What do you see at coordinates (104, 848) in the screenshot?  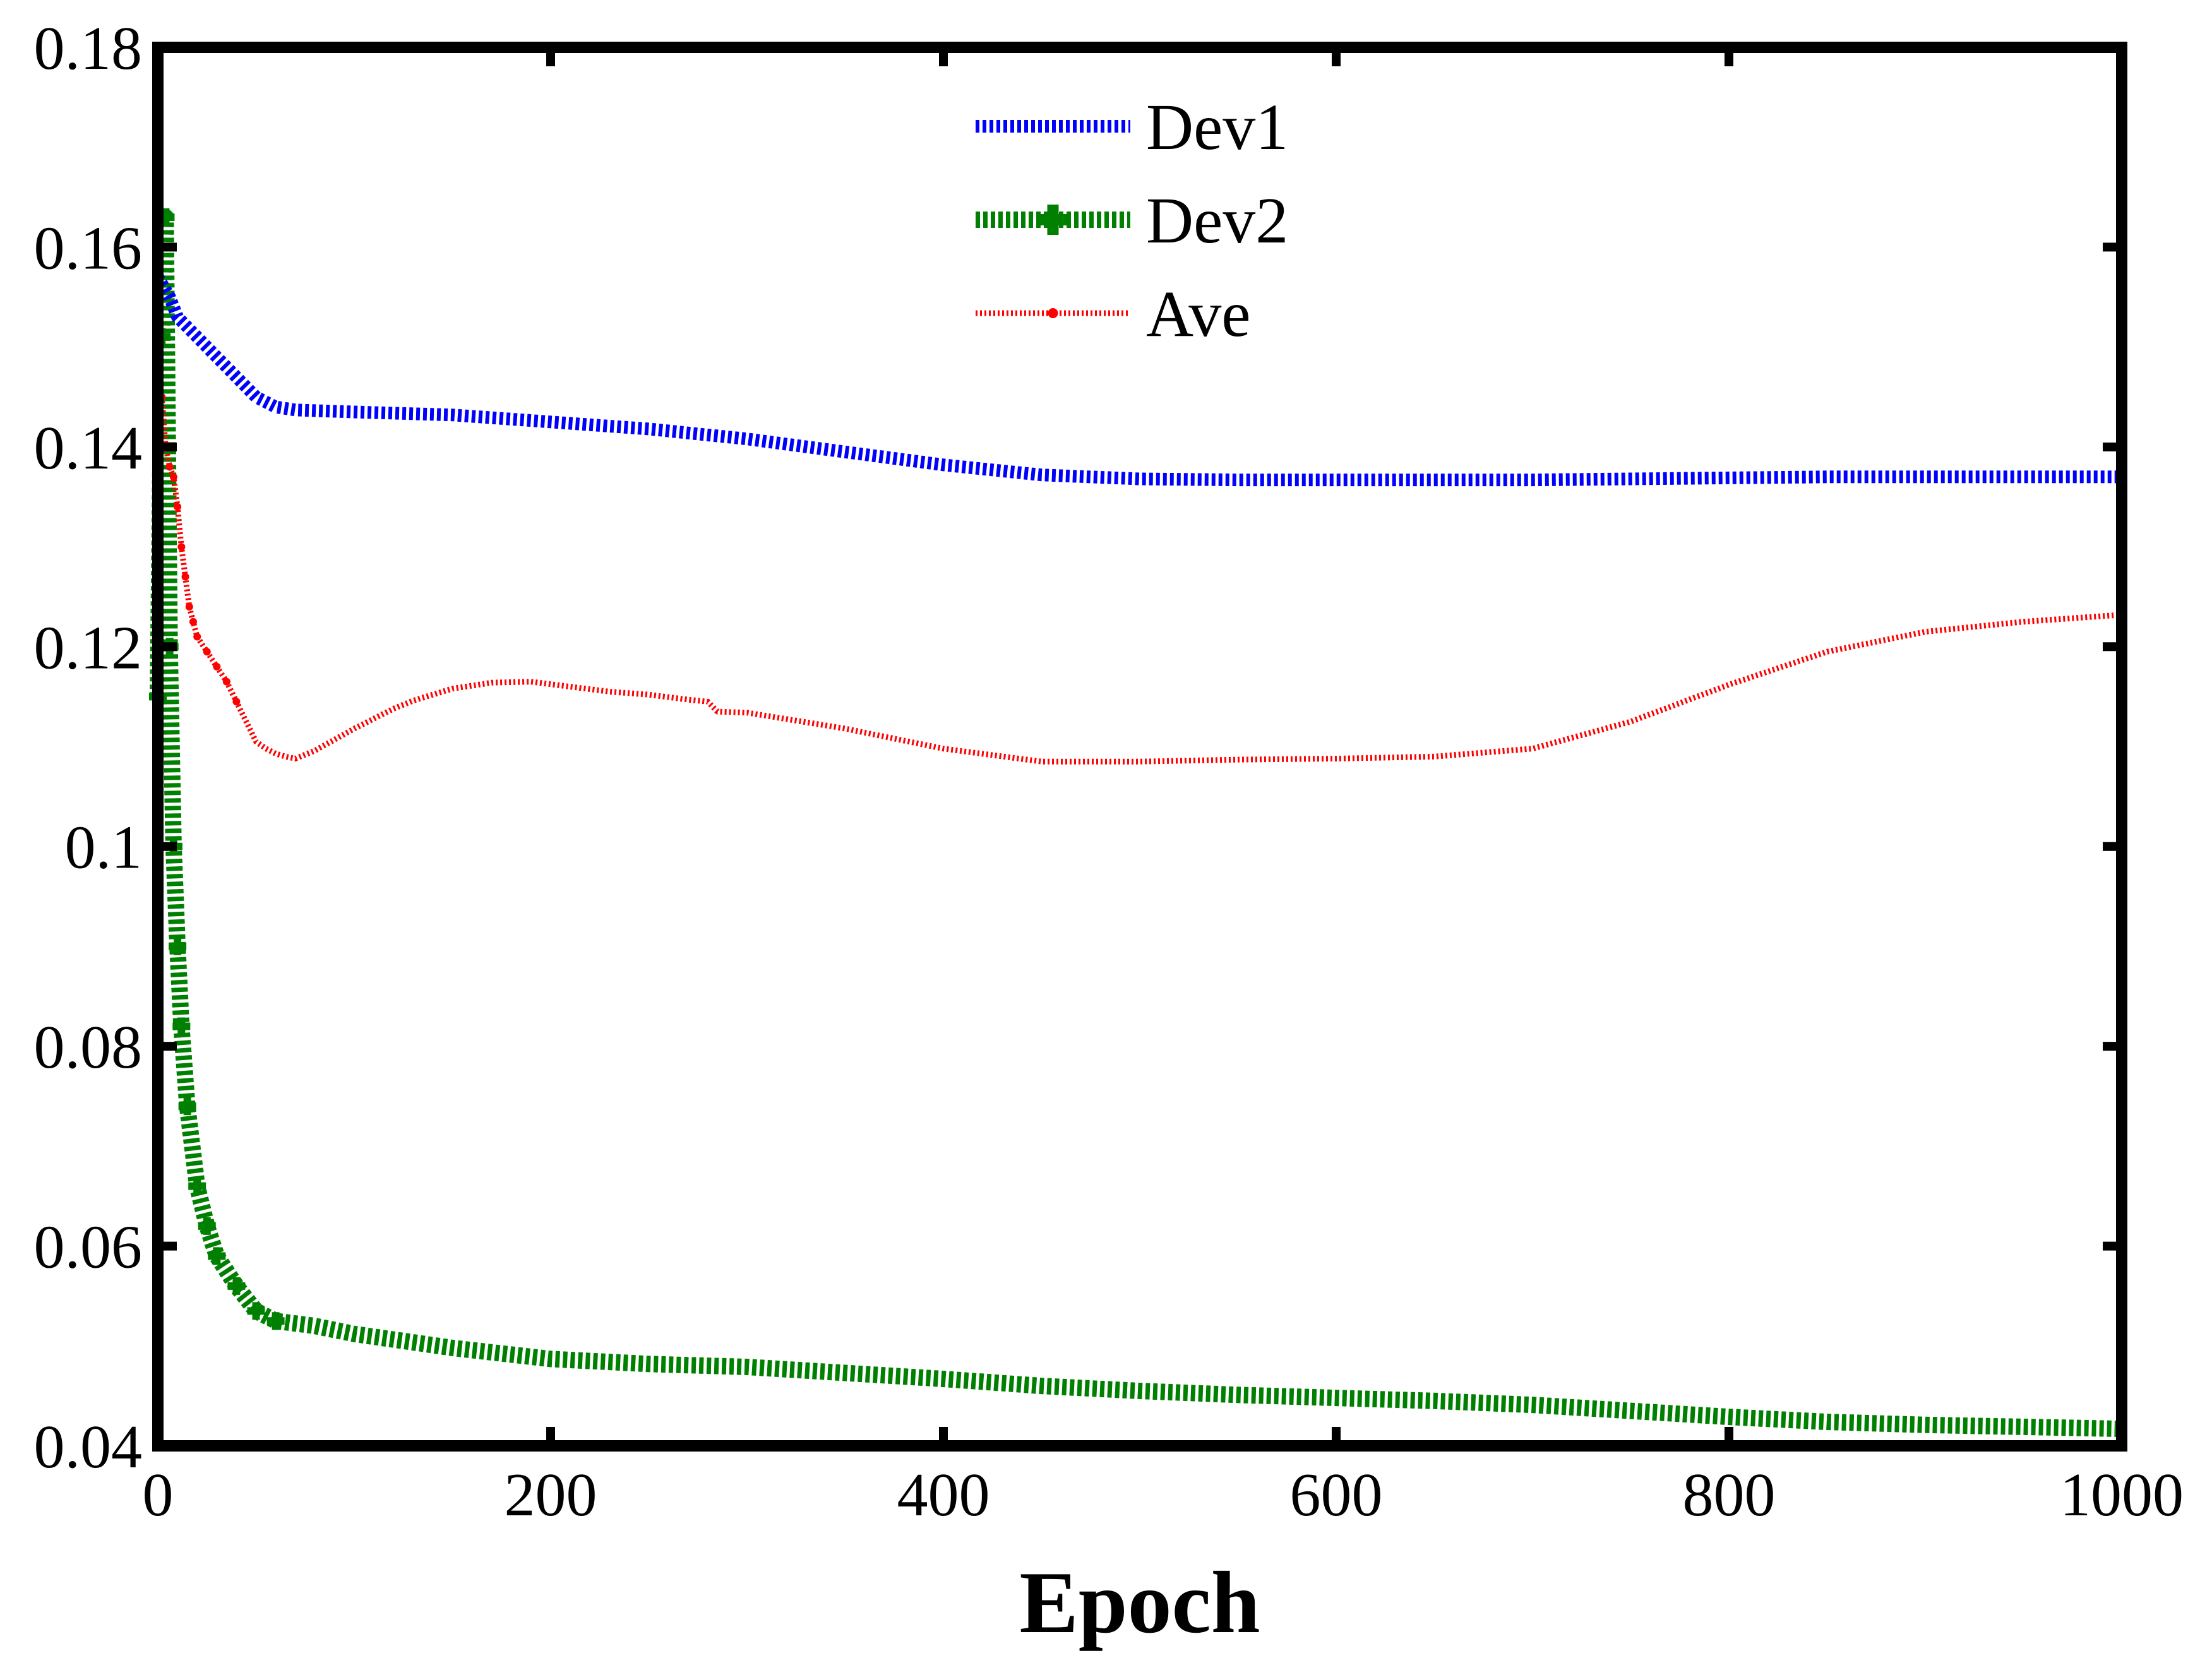 I see `y-tick-label: 0.1` at bounding box center [104, 848].